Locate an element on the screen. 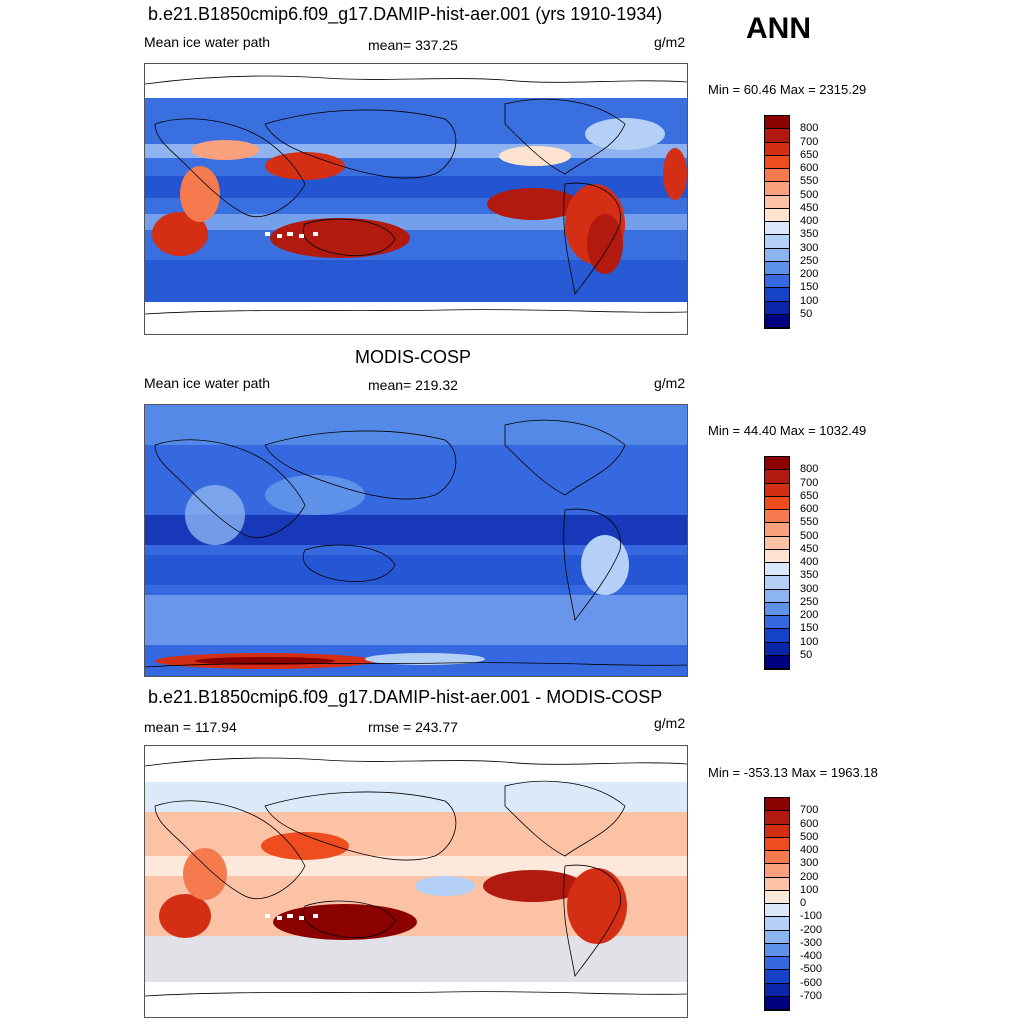 The height and width of the screenshot is (1024, 1024). colorbar-tick-label: -200 is located at coordinates (811, 929).